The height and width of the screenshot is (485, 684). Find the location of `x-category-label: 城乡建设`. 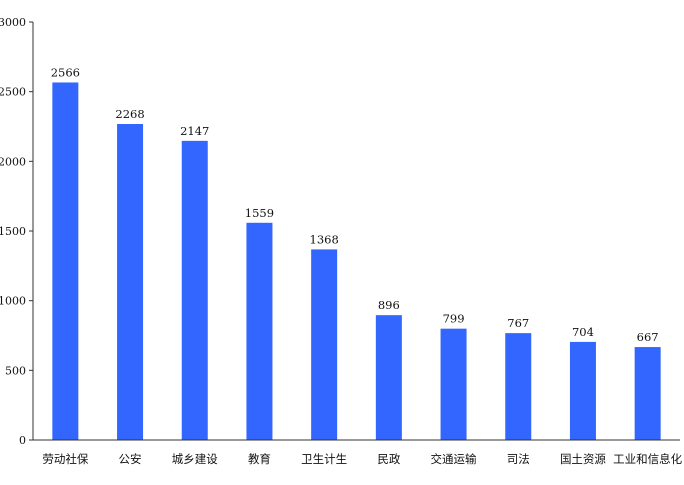

x-category-label: 城乡建设 is located at coordinates (195, 459).